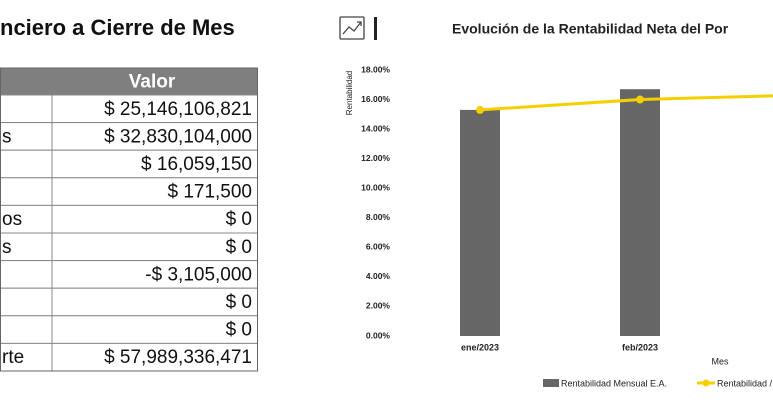 The height and width of the screenshot is (406, 773). I want to click on x-tick-label: feb/2023, so click(640, 347).